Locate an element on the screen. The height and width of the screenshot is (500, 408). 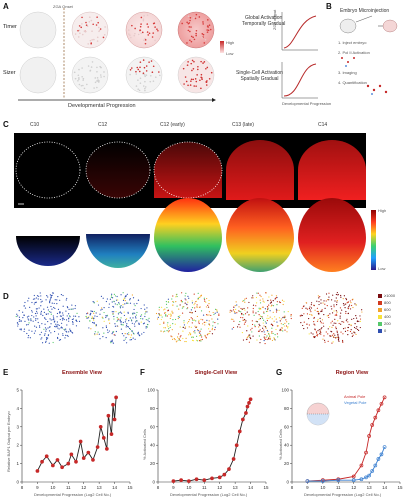
panel-label-f: F is located at coordinates (142, 372).